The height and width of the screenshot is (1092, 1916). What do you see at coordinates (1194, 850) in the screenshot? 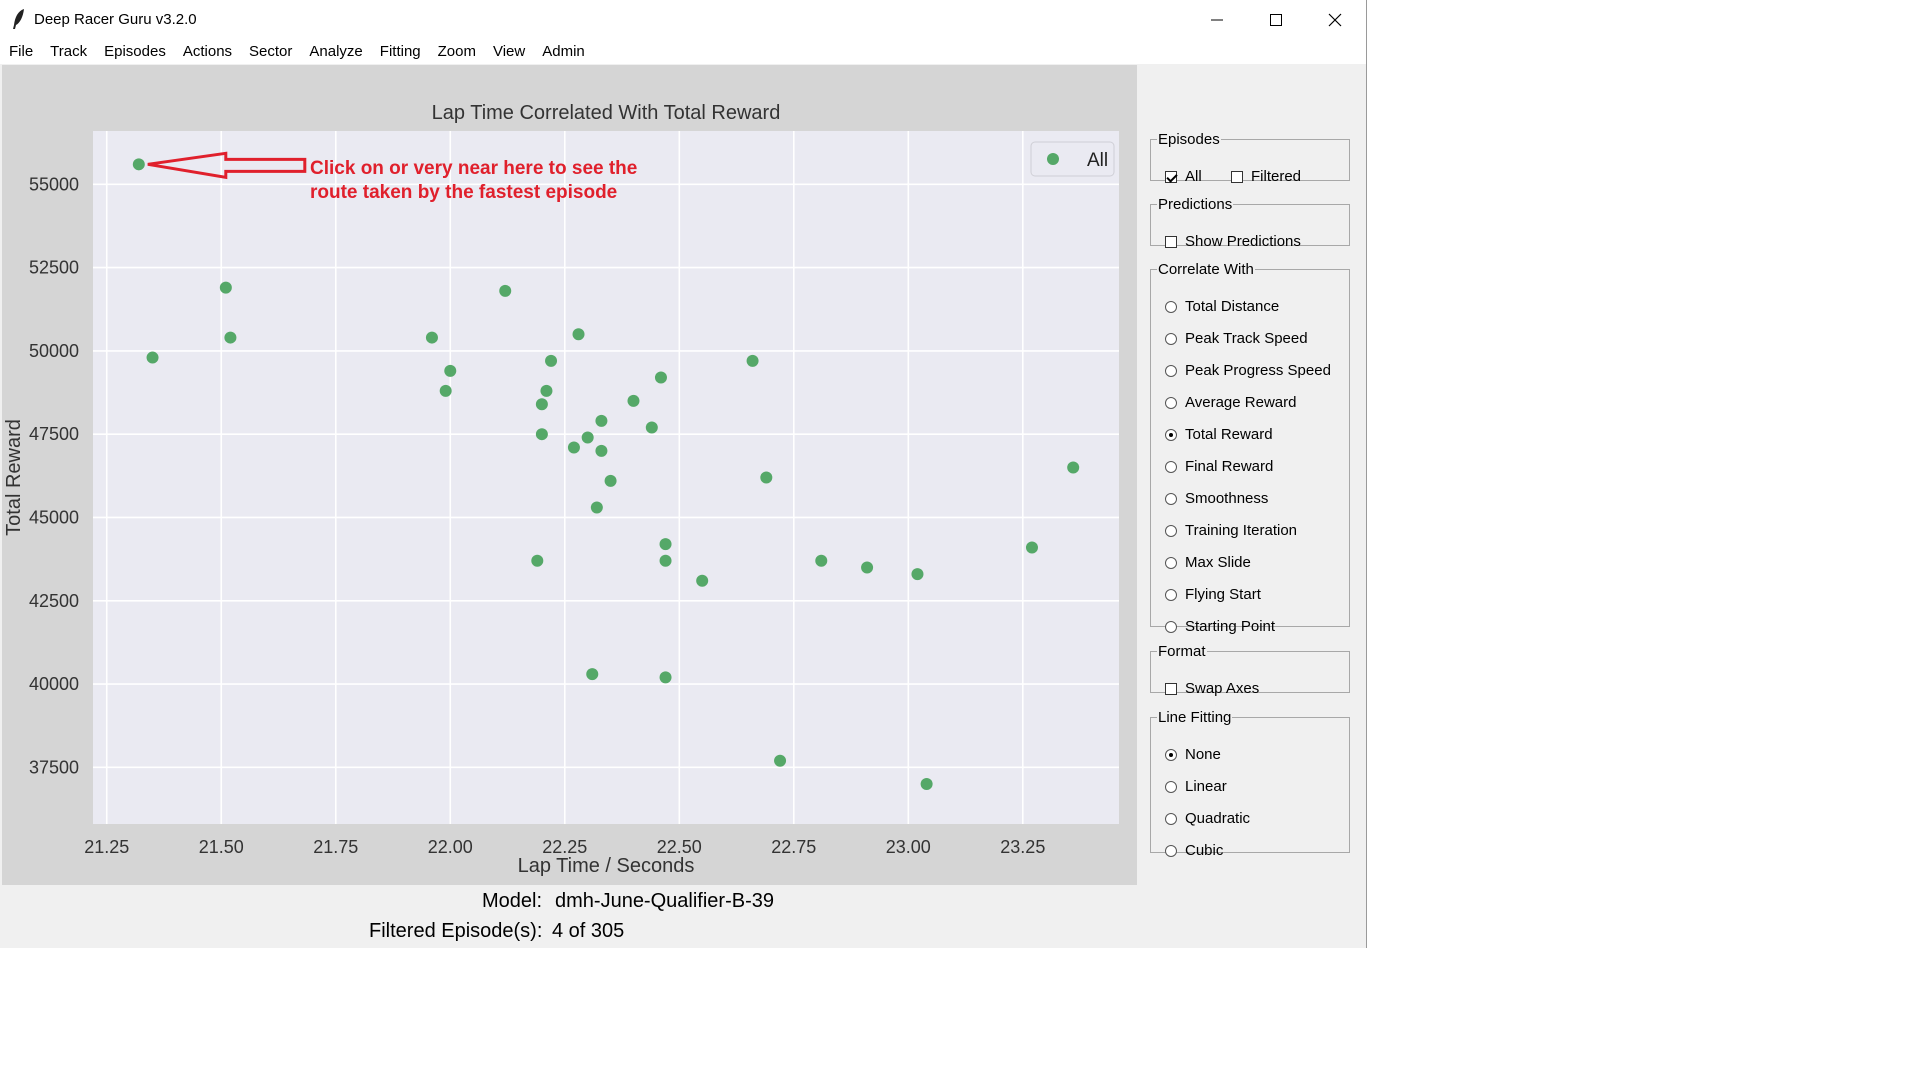
I see `fitting-cubic-radio: Cubic` at bounding box center [1194, 850].